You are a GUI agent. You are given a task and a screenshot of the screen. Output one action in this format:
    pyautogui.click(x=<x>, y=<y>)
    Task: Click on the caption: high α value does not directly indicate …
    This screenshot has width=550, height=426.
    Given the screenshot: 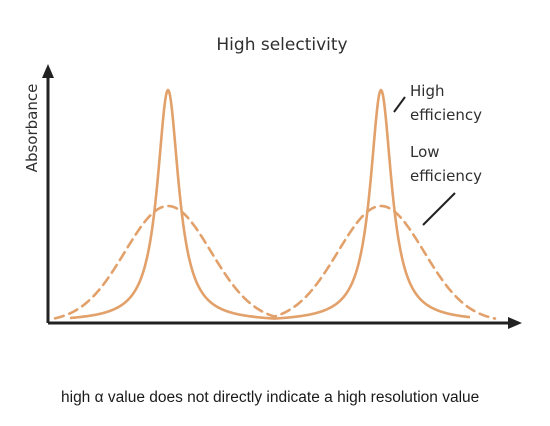 What is the action you would take?
    pyautogui.click(x=270, y=397)
    